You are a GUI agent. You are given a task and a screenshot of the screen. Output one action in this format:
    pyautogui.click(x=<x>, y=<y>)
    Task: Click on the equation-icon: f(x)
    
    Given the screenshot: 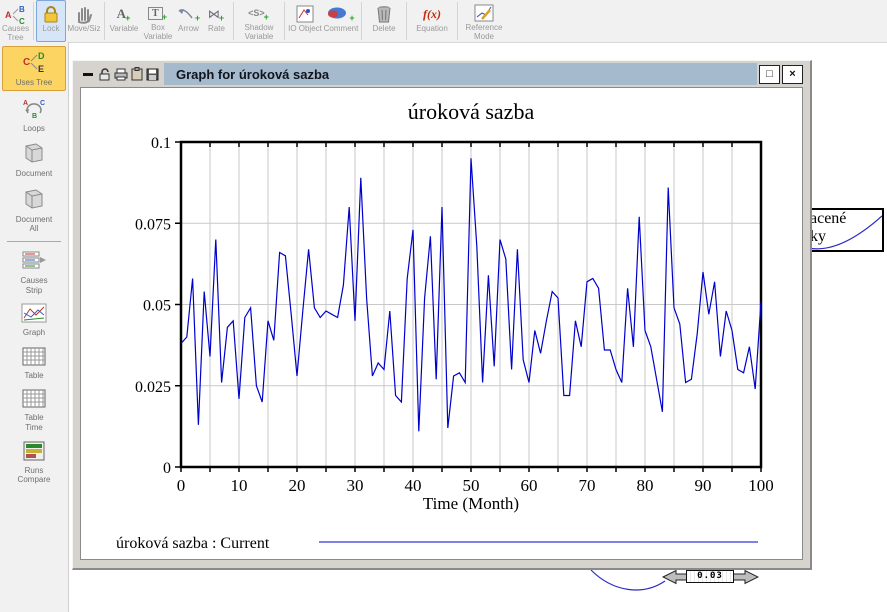 What is the action you would take?
    pyautogui.click(x=432, y=13)
    